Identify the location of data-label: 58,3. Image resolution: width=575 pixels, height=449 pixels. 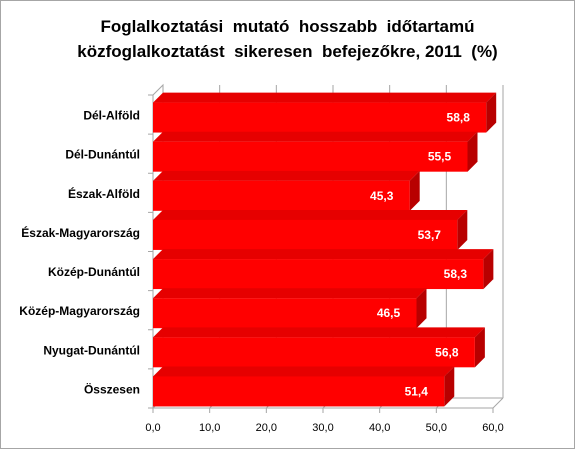
(456, 274).